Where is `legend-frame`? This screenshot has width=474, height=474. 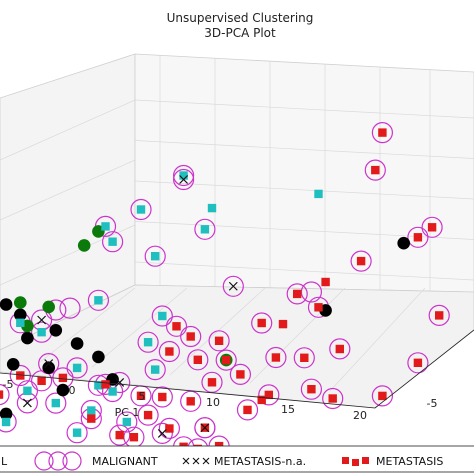 legend-frame is located at coordinates (237, 459).